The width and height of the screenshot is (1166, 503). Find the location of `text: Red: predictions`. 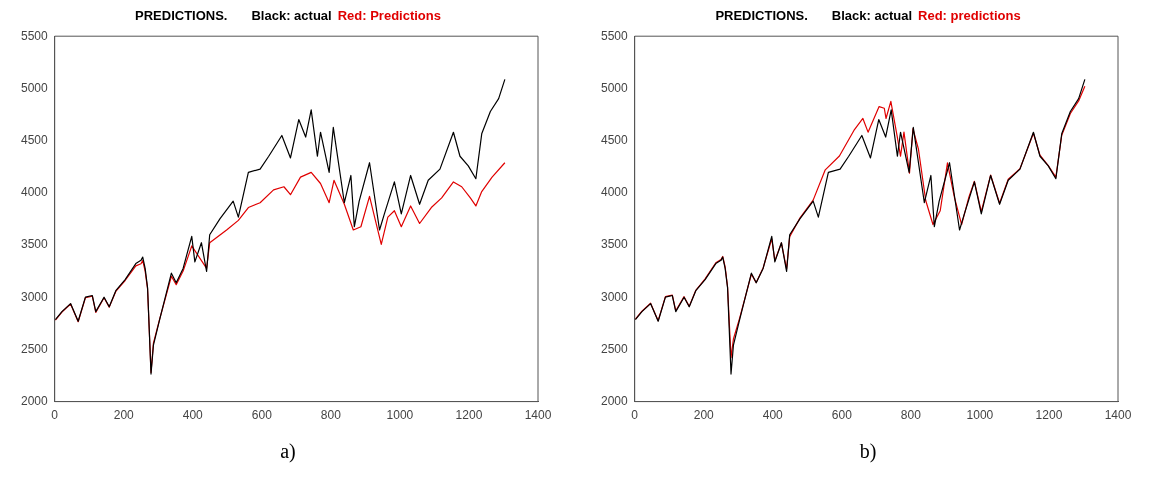

text: Red: predictions is located at coordinates (969, 15).